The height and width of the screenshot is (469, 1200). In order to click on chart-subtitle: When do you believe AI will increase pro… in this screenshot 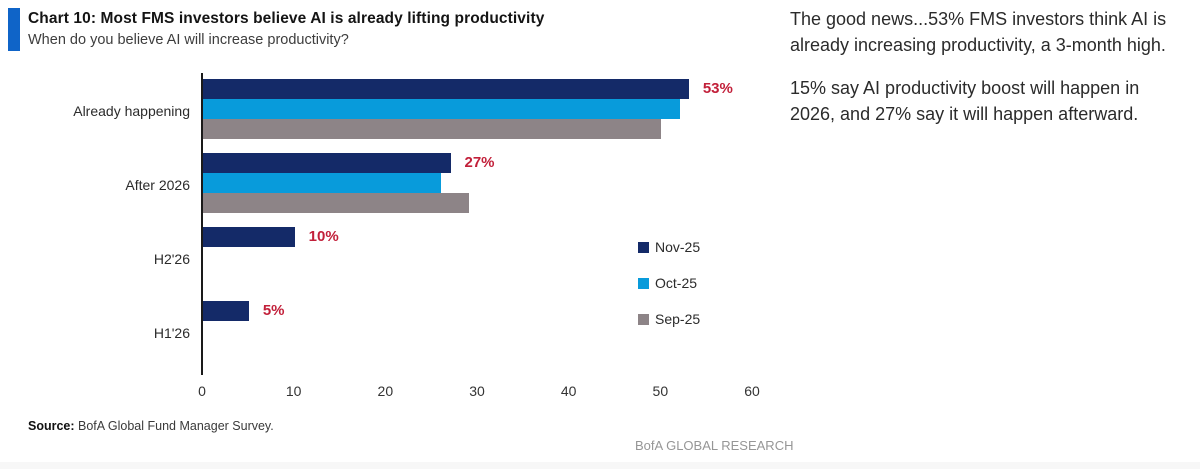, I will do `click(188, 40)`.